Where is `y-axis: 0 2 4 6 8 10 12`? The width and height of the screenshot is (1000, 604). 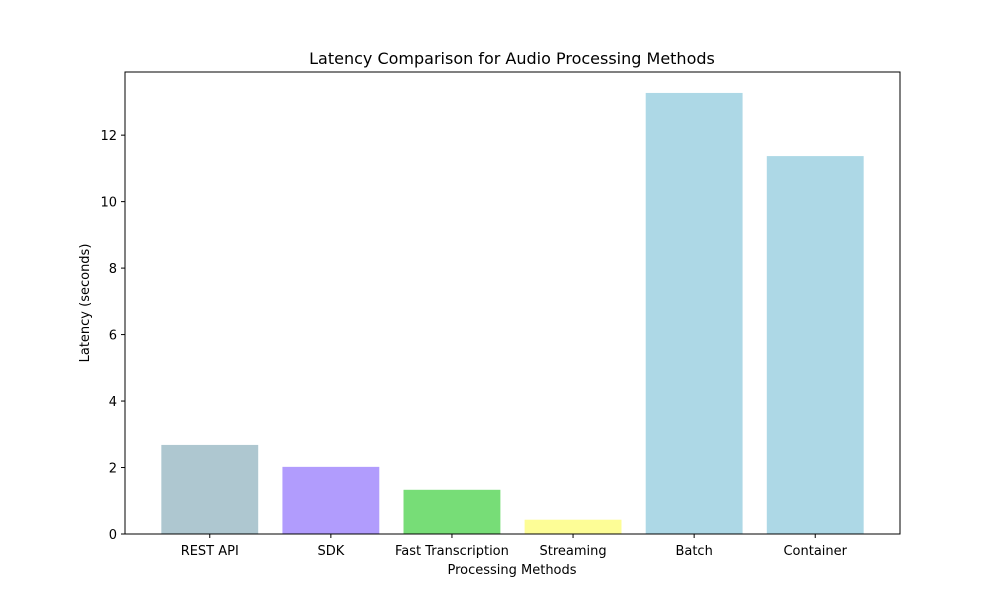 y-axis: 0 2 4 6 8 10 12 is located at coordinates (112, 336).